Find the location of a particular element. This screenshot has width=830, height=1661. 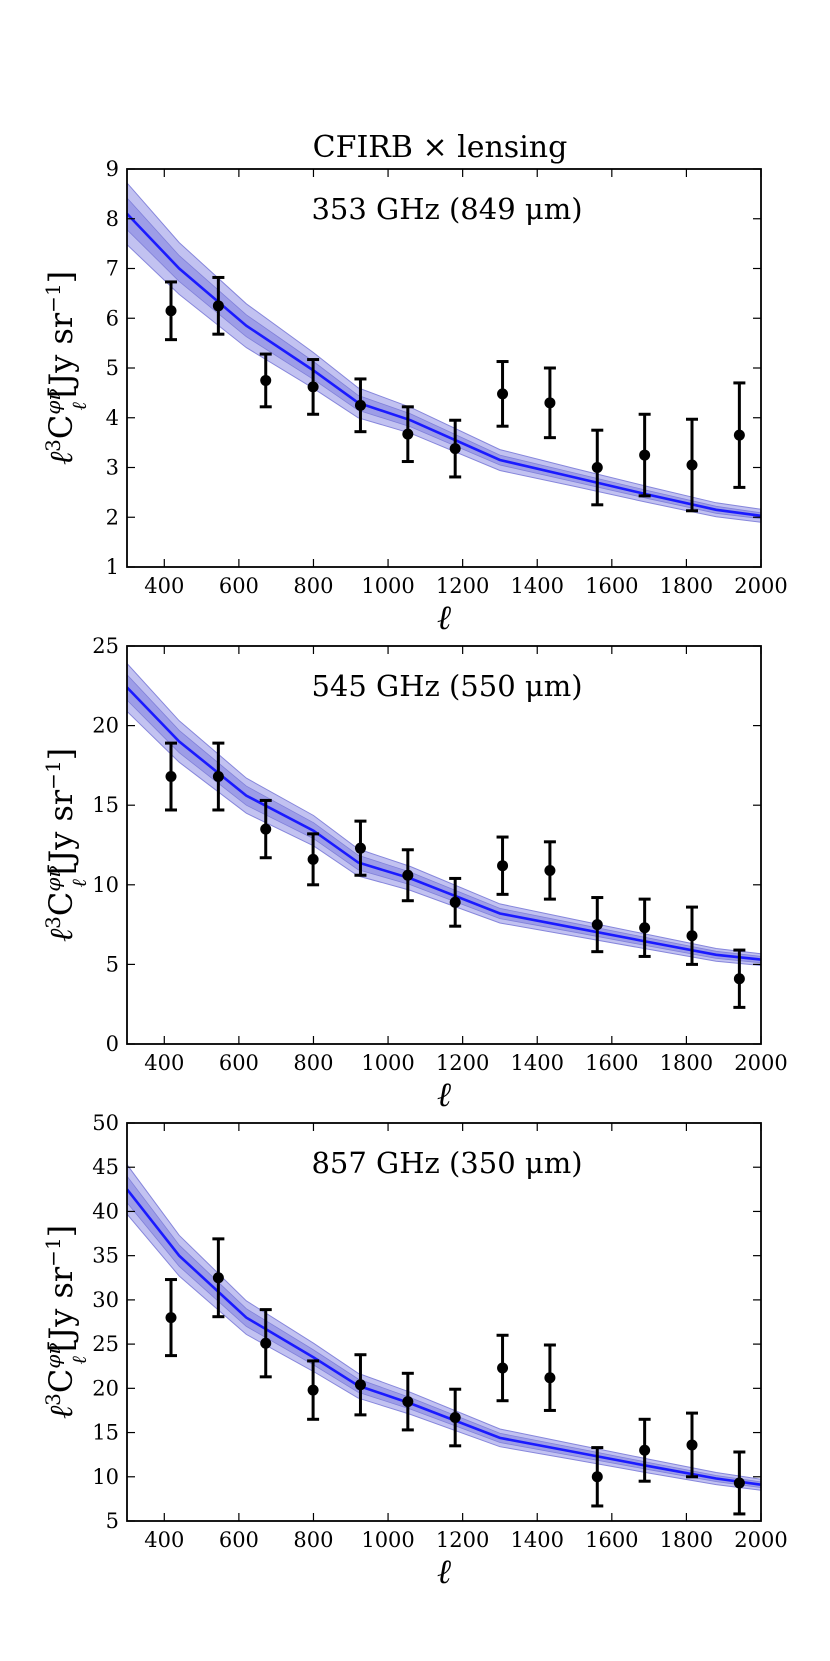

y-tick-label: 15 is located at coordinates (105, 805).